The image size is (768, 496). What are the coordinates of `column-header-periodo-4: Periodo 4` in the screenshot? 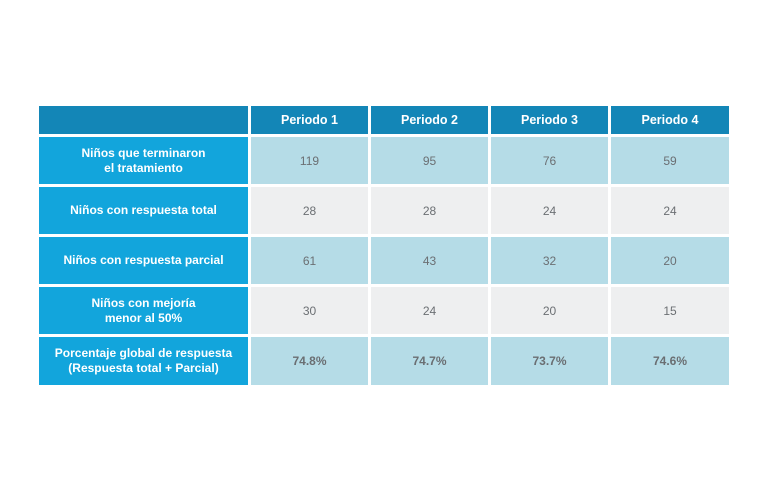 It's located at (670, 120).